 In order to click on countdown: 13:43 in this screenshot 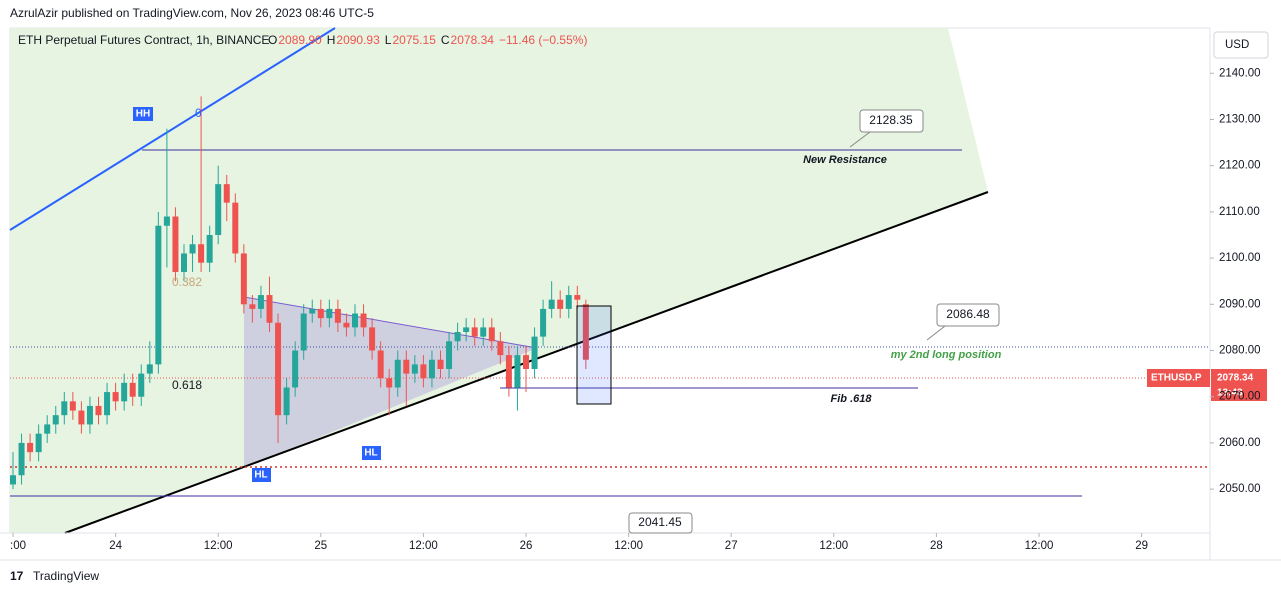, I will do `click(1230, 393)`.